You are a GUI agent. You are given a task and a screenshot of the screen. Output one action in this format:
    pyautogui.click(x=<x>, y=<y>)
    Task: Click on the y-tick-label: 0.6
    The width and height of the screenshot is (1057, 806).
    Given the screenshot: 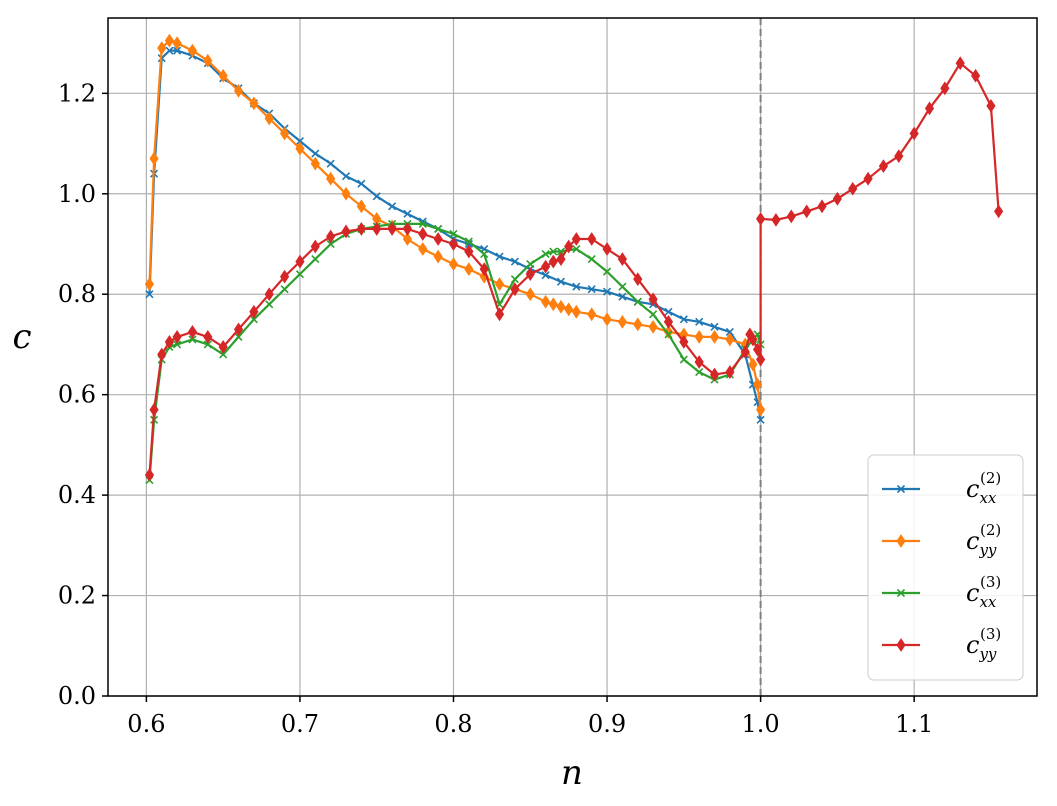 What is the action you would take?
    pyautogui.click(x=77, y=395)
    